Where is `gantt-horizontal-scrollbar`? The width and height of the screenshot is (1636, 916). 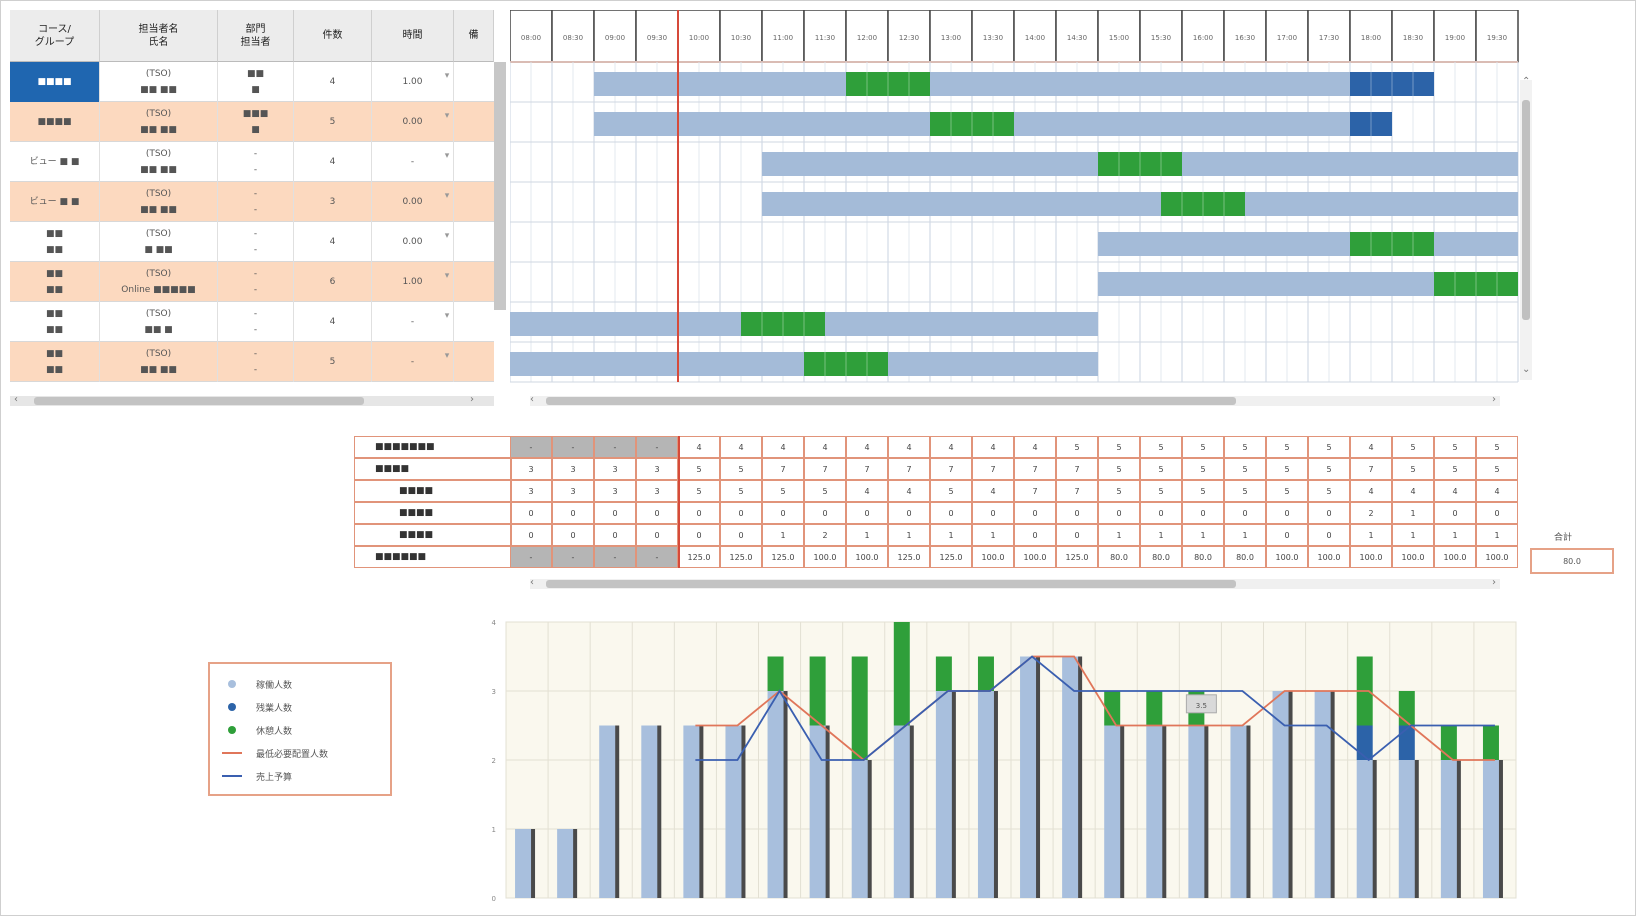 gantt-horizontal-scrollbar is located at coordinates (1015, 401).